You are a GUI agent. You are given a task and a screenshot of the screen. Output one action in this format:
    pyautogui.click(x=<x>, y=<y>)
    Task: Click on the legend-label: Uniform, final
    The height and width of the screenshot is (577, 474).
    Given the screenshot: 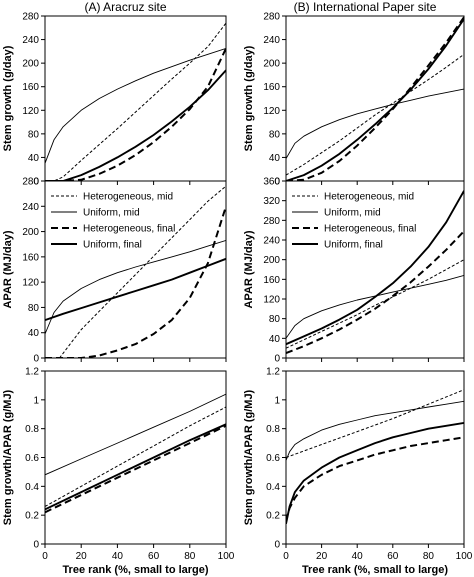 What is the action you would take?
    pyautogui.click(x=112, y=245)
    